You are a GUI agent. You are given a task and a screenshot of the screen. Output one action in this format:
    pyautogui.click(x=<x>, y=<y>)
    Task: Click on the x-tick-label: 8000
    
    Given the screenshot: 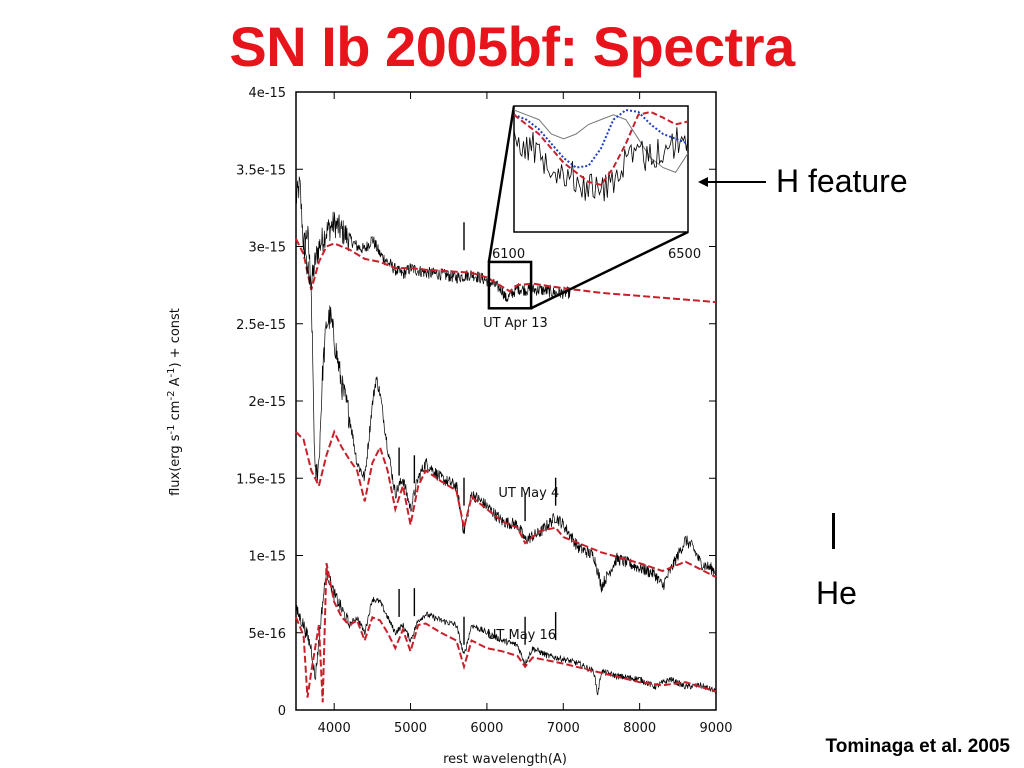 What is the action you would take?
    pyautogui.click(x=639, y=728)
    